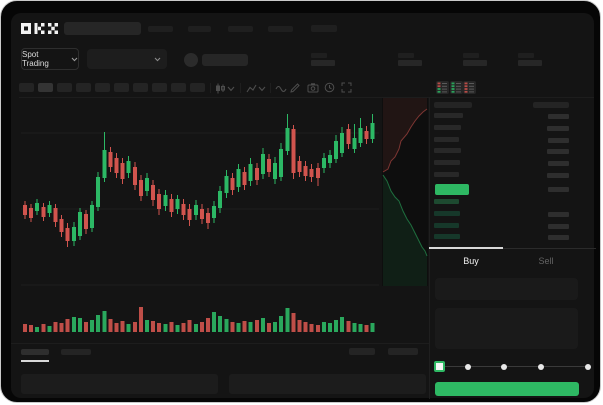  I want to click on depth-chart, so click(405, 192).